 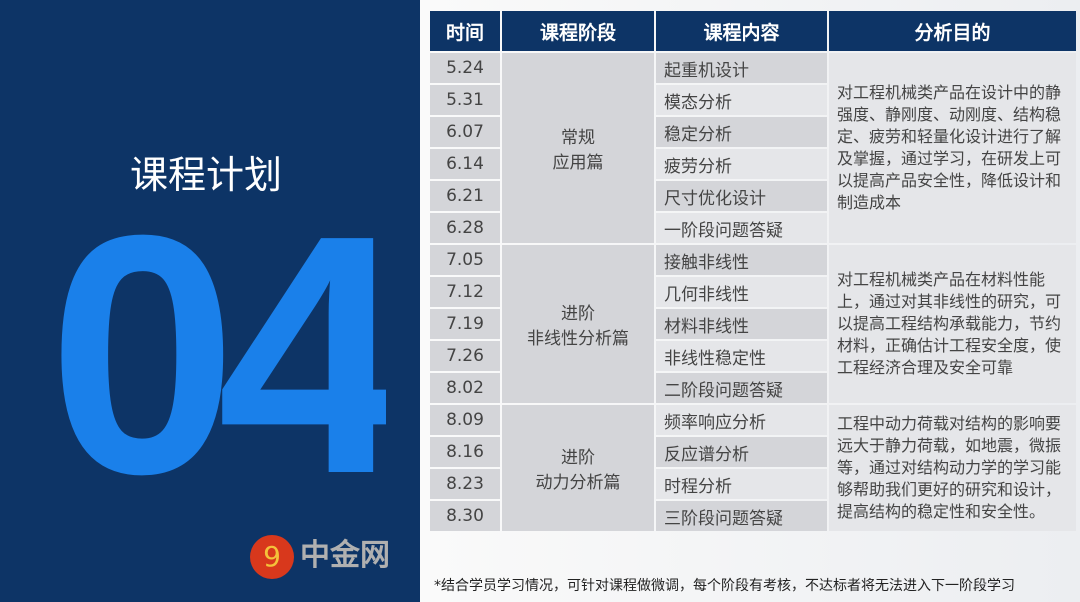 What do you see at coordinates (741, 196) in the screenshot?
I see `content-cell: 尺寸优化设计` at bounding box center [741, 196].